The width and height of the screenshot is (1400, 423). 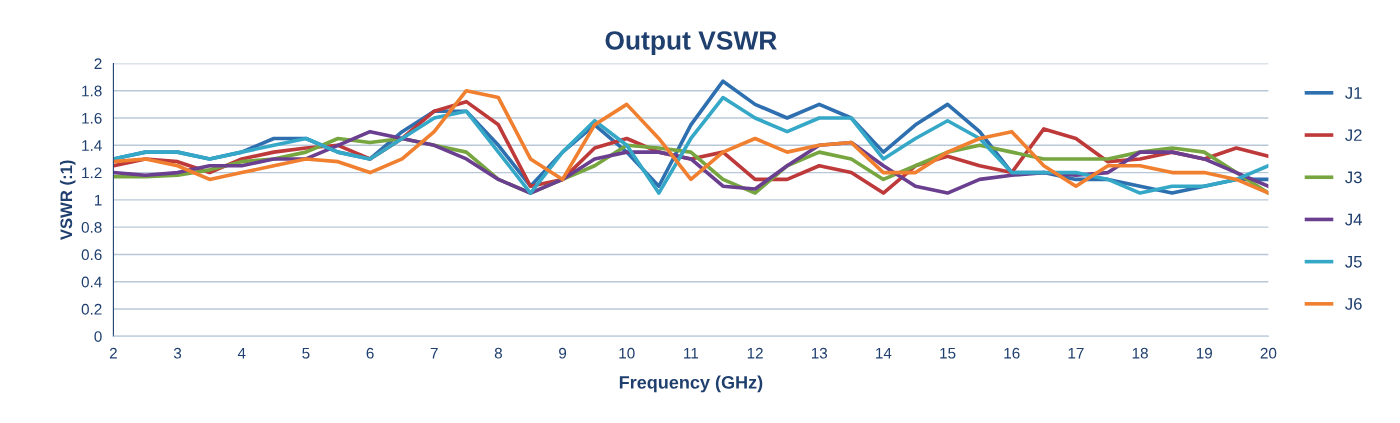 I want to click on x-tick-label: 2, so click(x=113, y=353).